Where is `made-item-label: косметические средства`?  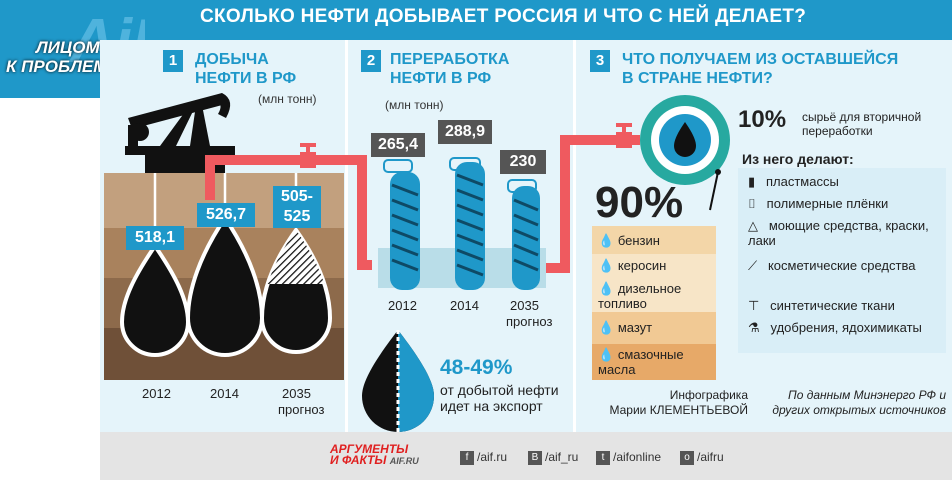 made-item-label: косметические средства is located at coordinates (841, 265).